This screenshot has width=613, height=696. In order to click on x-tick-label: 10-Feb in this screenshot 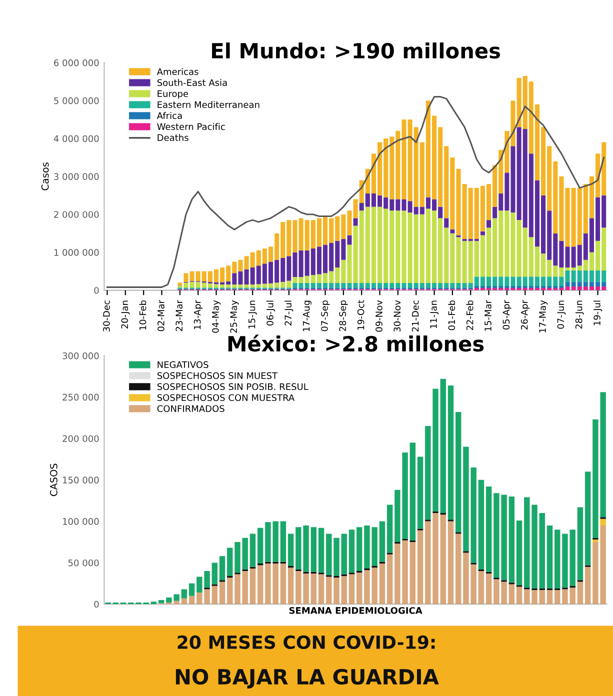, I will do `click(142, 315)`.